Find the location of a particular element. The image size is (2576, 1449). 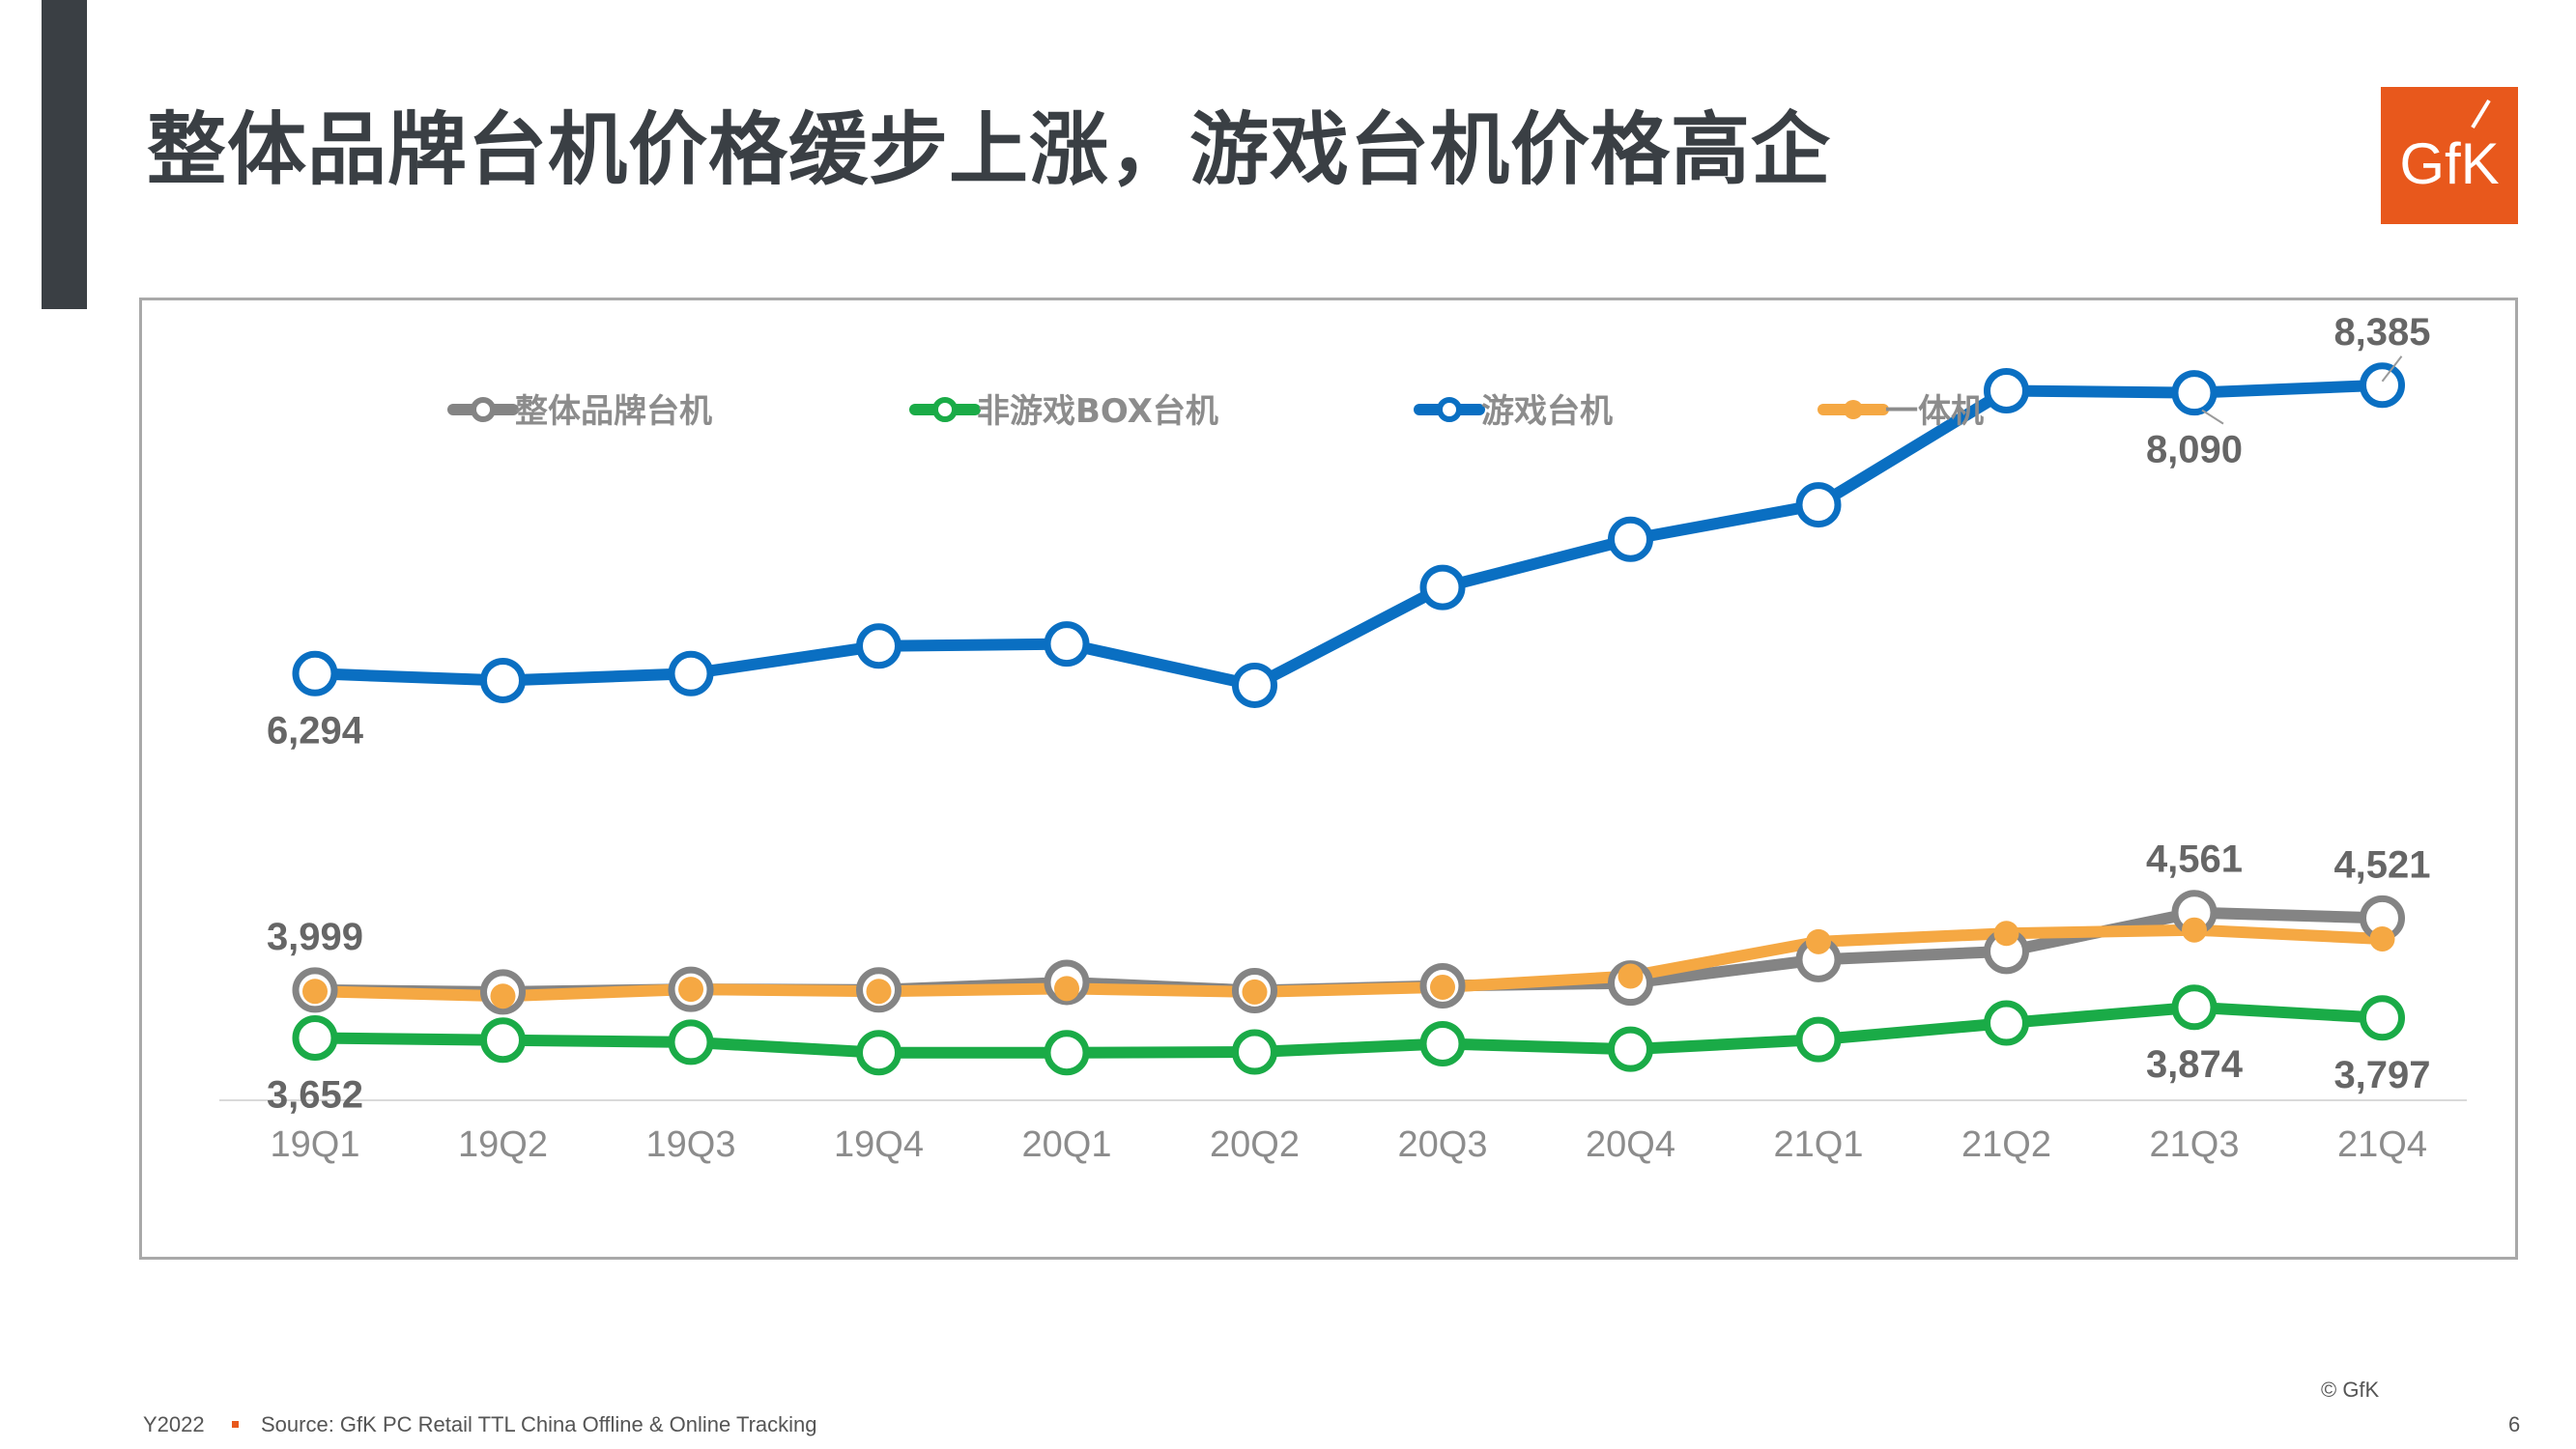

x-tick-label: 21Q4 is located at coordinates (2382, 1144).